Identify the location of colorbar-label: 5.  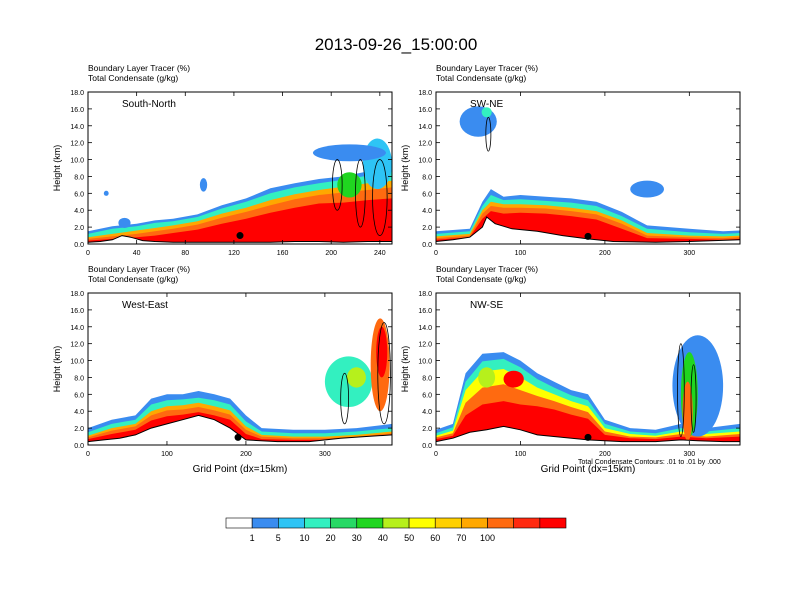
(278, 538).